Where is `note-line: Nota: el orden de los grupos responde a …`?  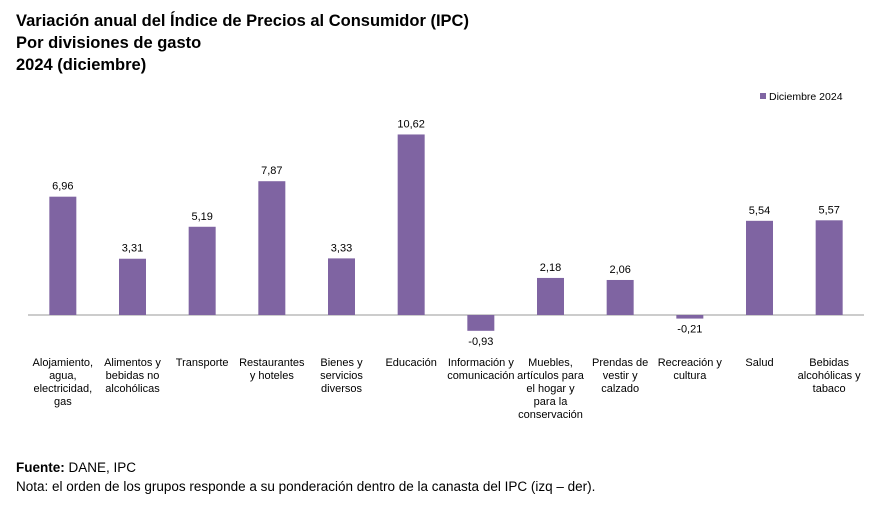
note-line: Nota: el orden de los grupos responde a … is located at coordinates (306, 486).